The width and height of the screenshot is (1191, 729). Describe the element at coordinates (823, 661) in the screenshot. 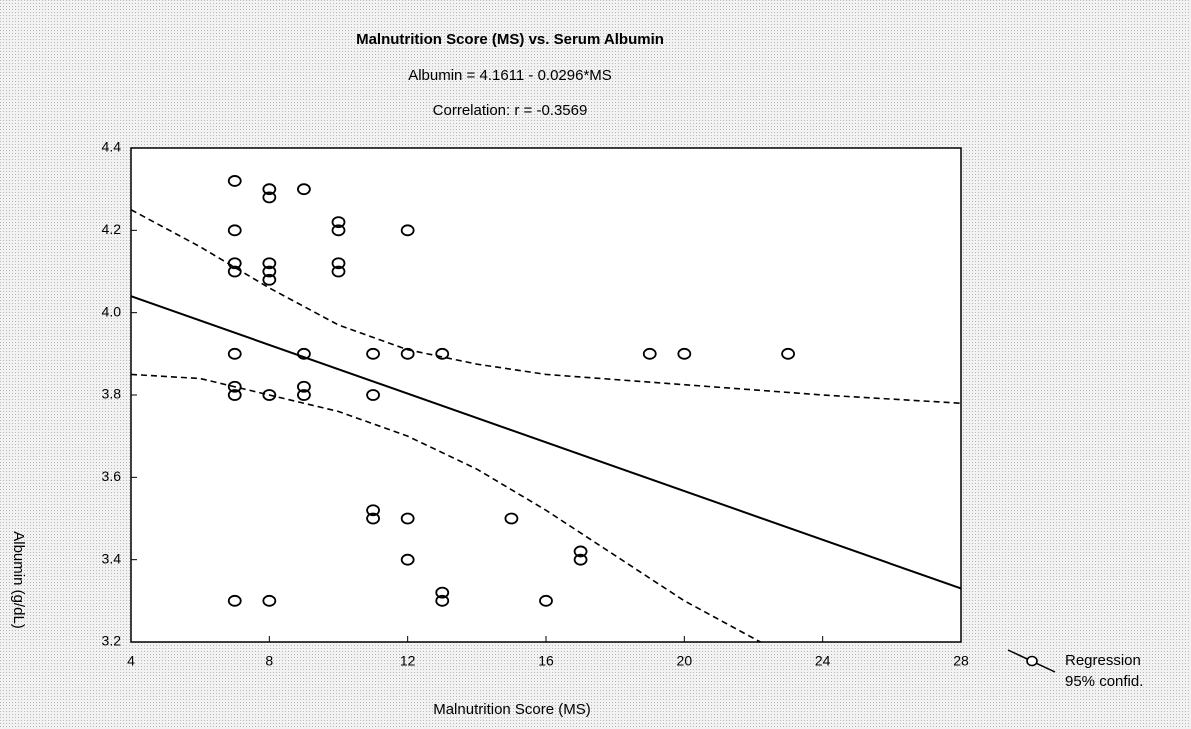

I see `x-tick-label: 24` at that location.